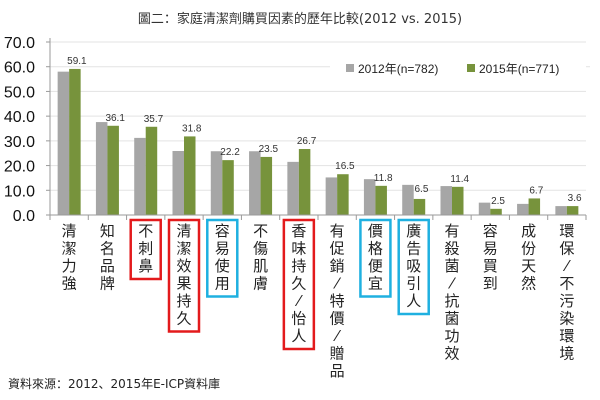 This screenshot has width=600, height=400. I want to click on data-label: 35.7, so click(154, 119).